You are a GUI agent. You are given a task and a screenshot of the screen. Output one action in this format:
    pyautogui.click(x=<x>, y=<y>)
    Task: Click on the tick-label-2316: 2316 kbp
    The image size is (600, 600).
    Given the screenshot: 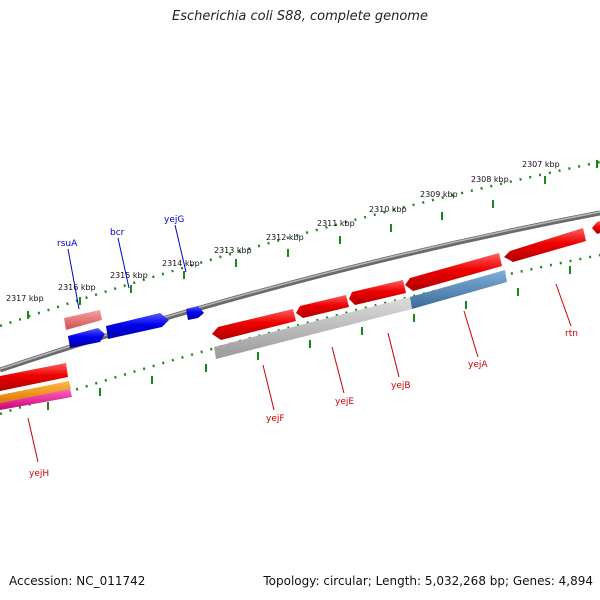 What is the action you would take?
    pyautogui.click(x=77, y=287)
    